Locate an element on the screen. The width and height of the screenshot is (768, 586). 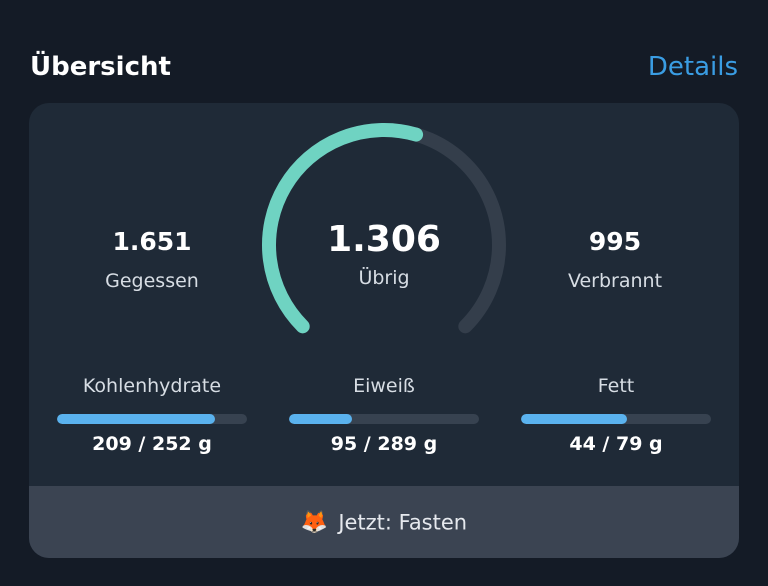
calorie-gauge: 1.306 Übrig is located at coordinates (384, 238).